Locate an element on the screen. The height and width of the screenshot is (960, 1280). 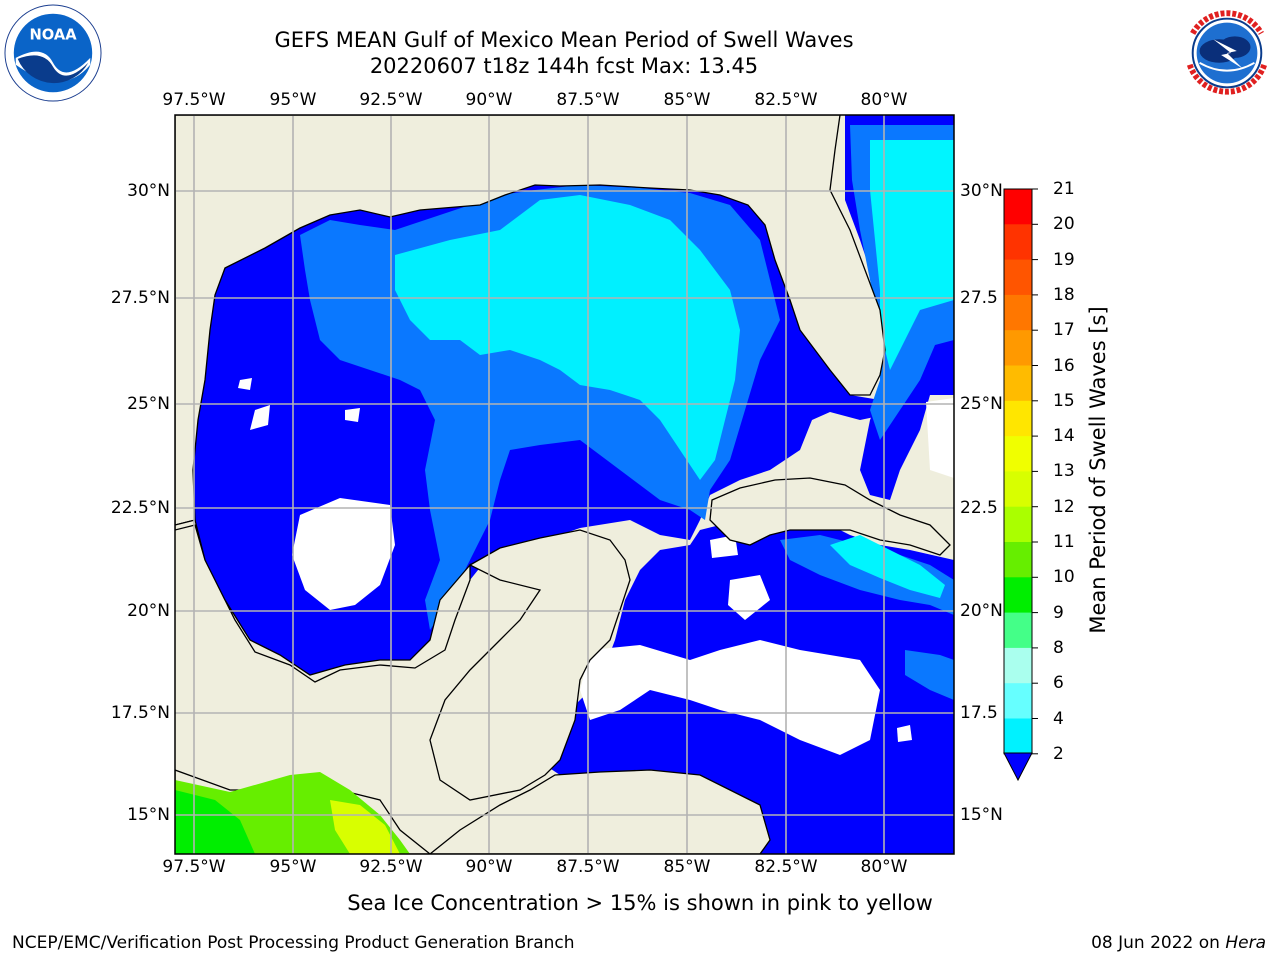
swell-2-4s-caribbean is located at coordinates (867, 575).